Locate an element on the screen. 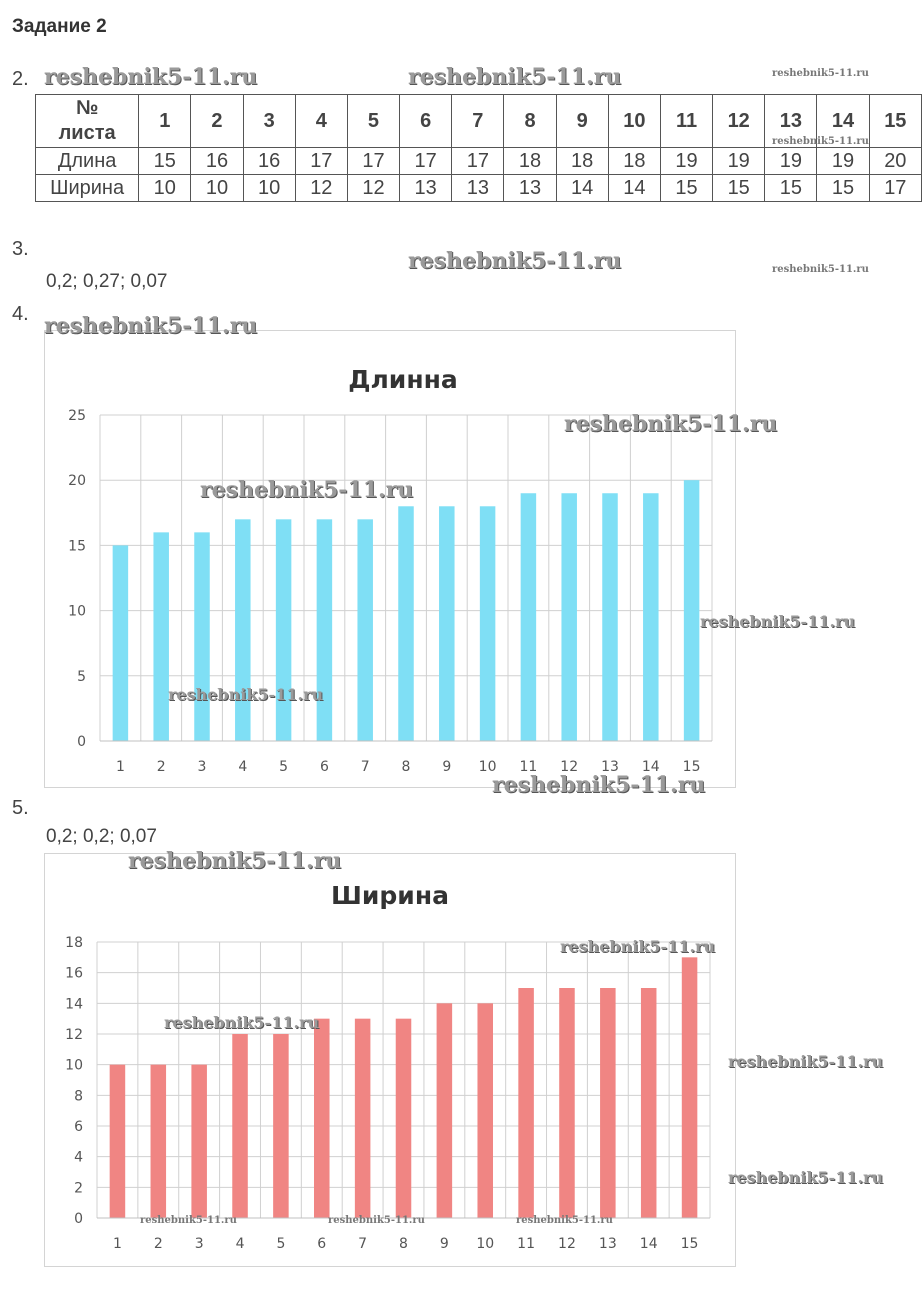 The image size is (922, 1313). header-cell: 2 is located at coordinates (217, 121).